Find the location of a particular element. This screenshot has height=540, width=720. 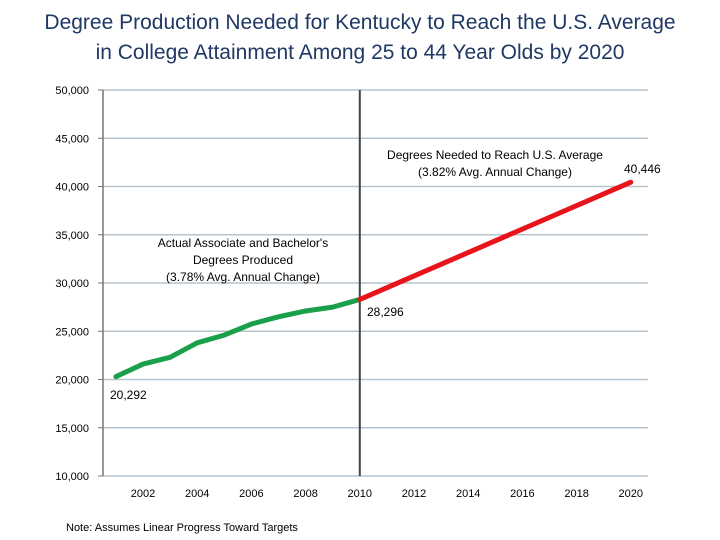

x-tick-label: 2006 is located at coordinates (251, 494).